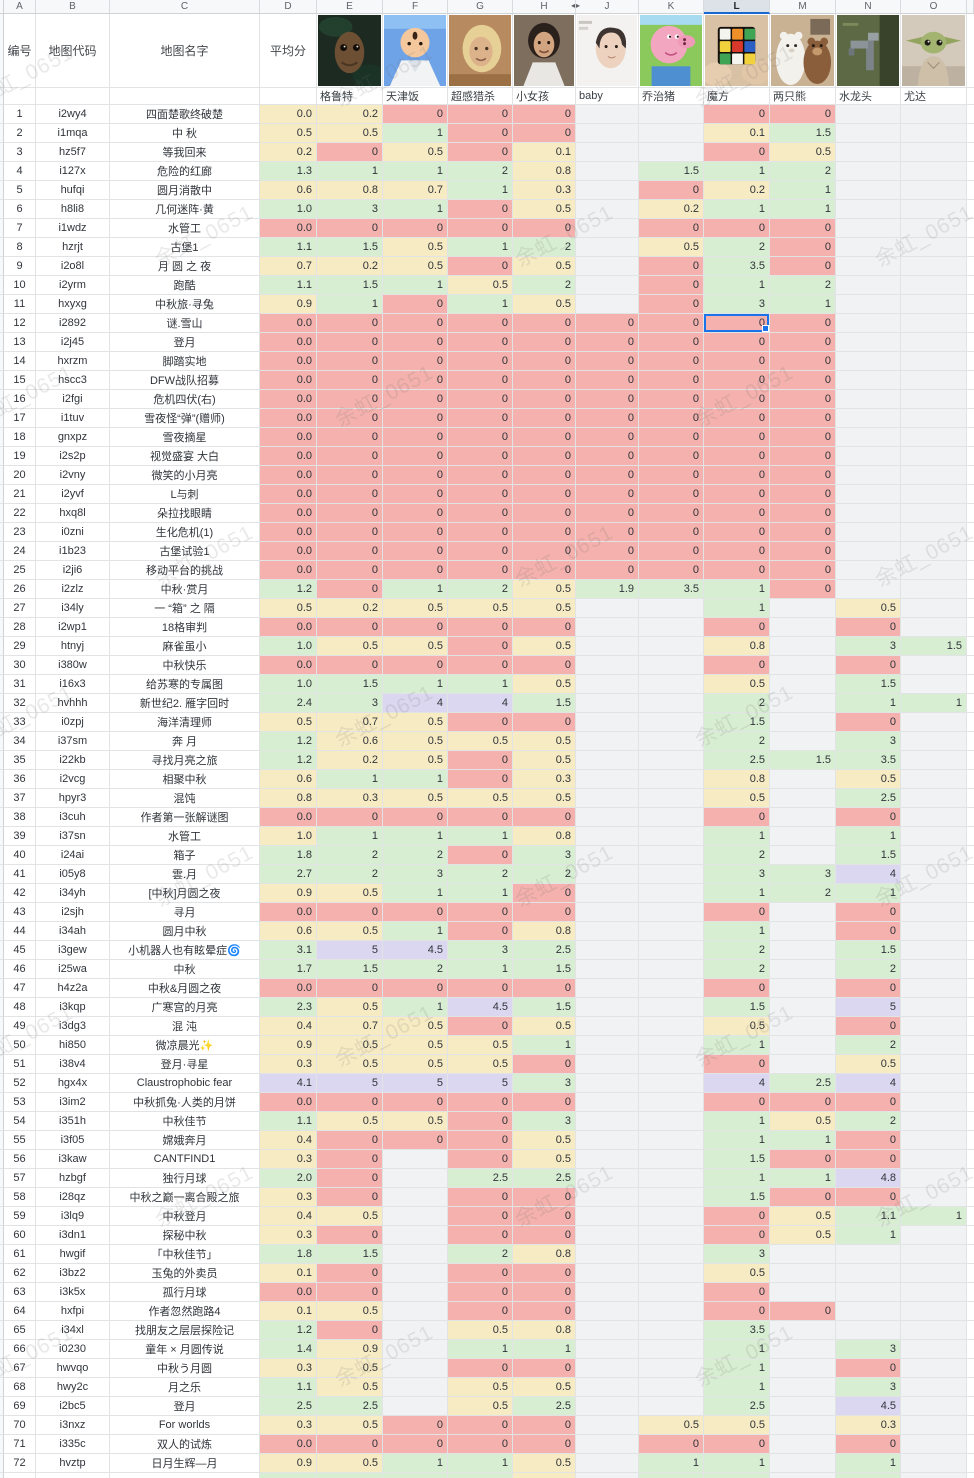 This screenshot has height=1478, width=974. What do you see at coordinates (185, 1444) in the screenshot?
I see `cell-C71: 双人的试炼` at bounding box center [185, 1444].